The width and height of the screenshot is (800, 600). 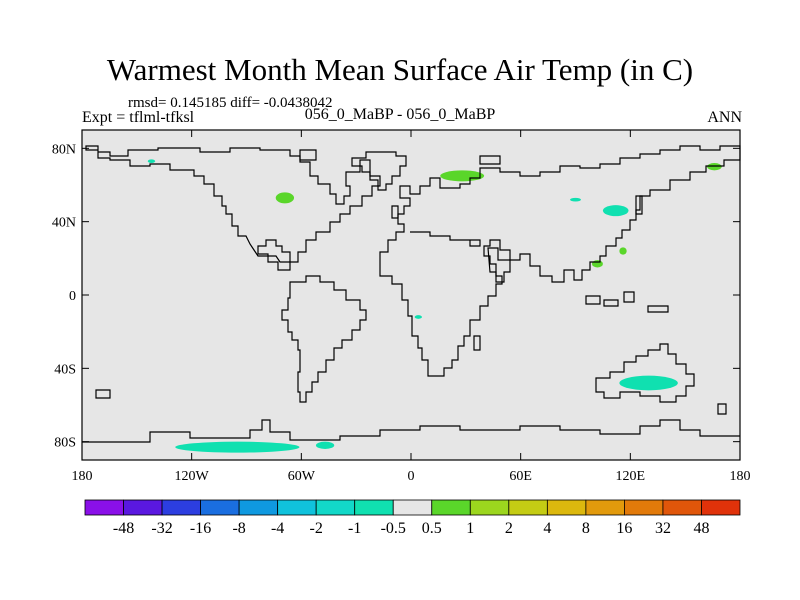 What do you see at coordinates (192, 476) in the screenshot?
I see `lon-tick-label-1: 120W` at bounding box center [192, 476].